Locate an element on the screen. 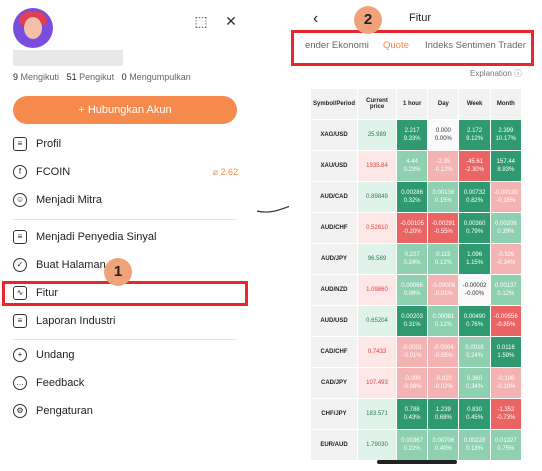  change-cell: 157.44 8.83% is located at coordinates (506, 166).